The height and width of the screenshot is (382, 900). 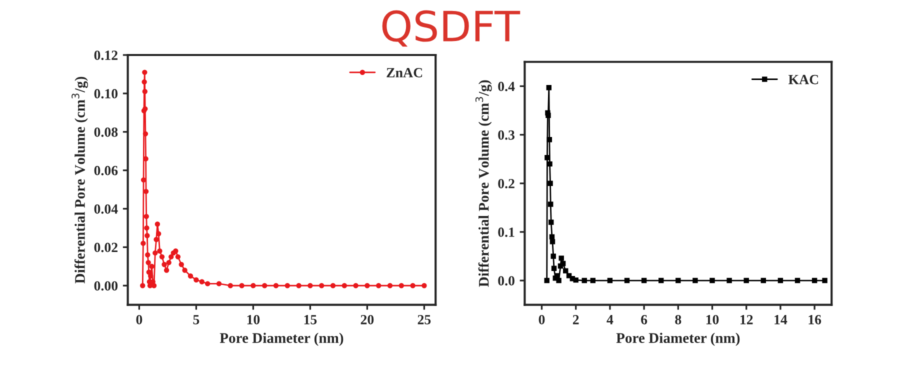 I want to click on y-tick-label: 0.00, so click(x=106, y=286).